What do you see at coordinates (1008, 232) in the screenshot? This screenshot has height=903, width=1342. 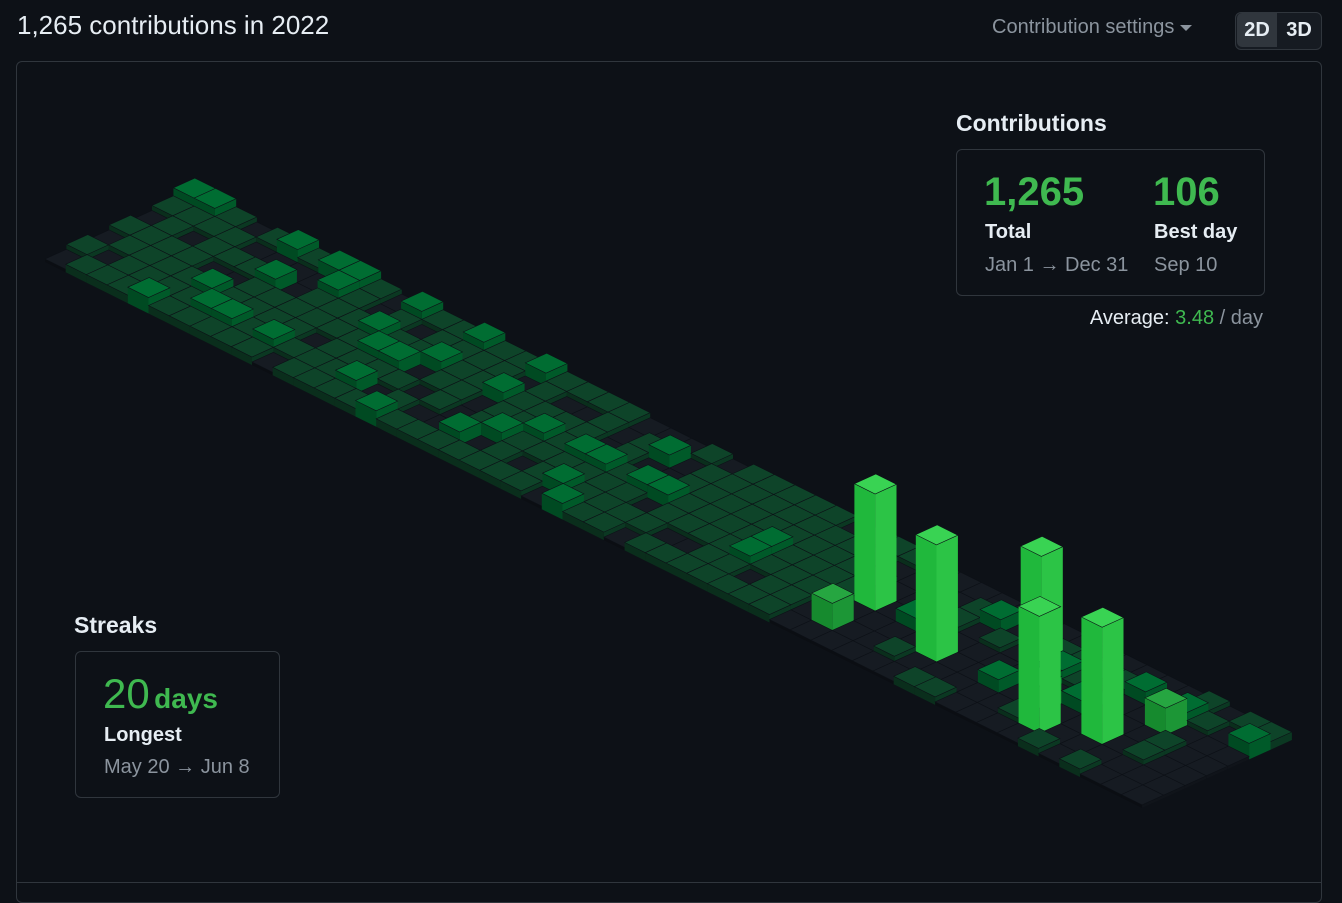 I see `total-label: Total` at bounding box center [1008, 232].